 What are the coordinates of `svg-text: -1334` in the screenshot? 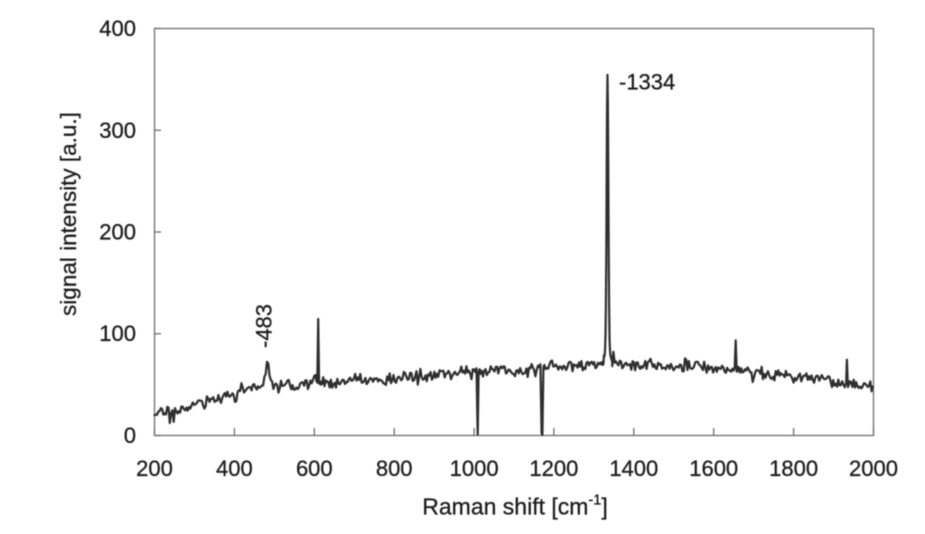 It's located at (647, 82).